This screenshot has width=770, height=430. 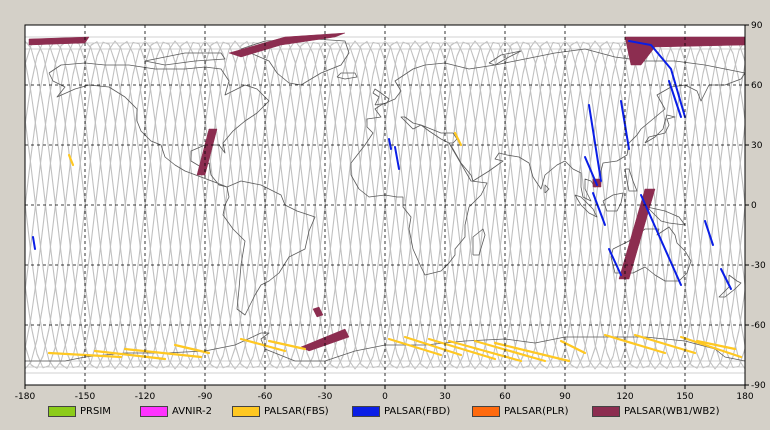 I want to click on legend-item: PRSIM, so click(x=79, y=411).